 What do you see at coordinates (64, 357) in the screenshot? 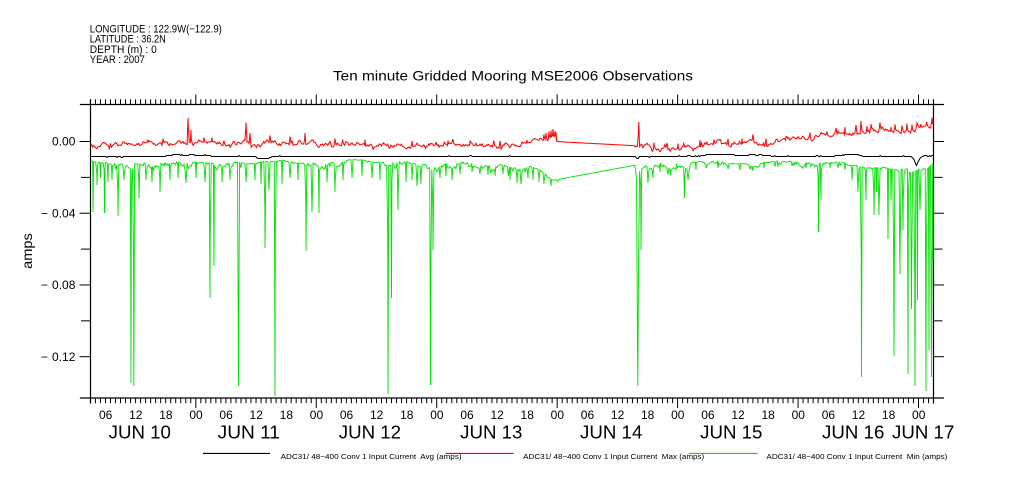
I see `svg-text: 0.12` at bounding box center [64, 357].